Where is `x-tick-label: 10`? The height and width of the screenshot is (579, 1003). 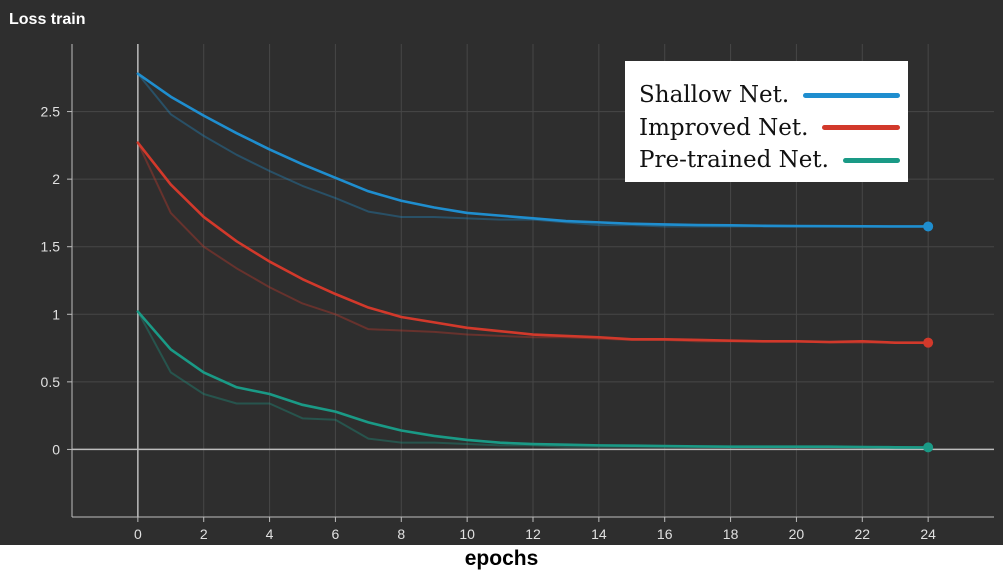 x-tick-label: 10 is located at coordinates (467, 534).